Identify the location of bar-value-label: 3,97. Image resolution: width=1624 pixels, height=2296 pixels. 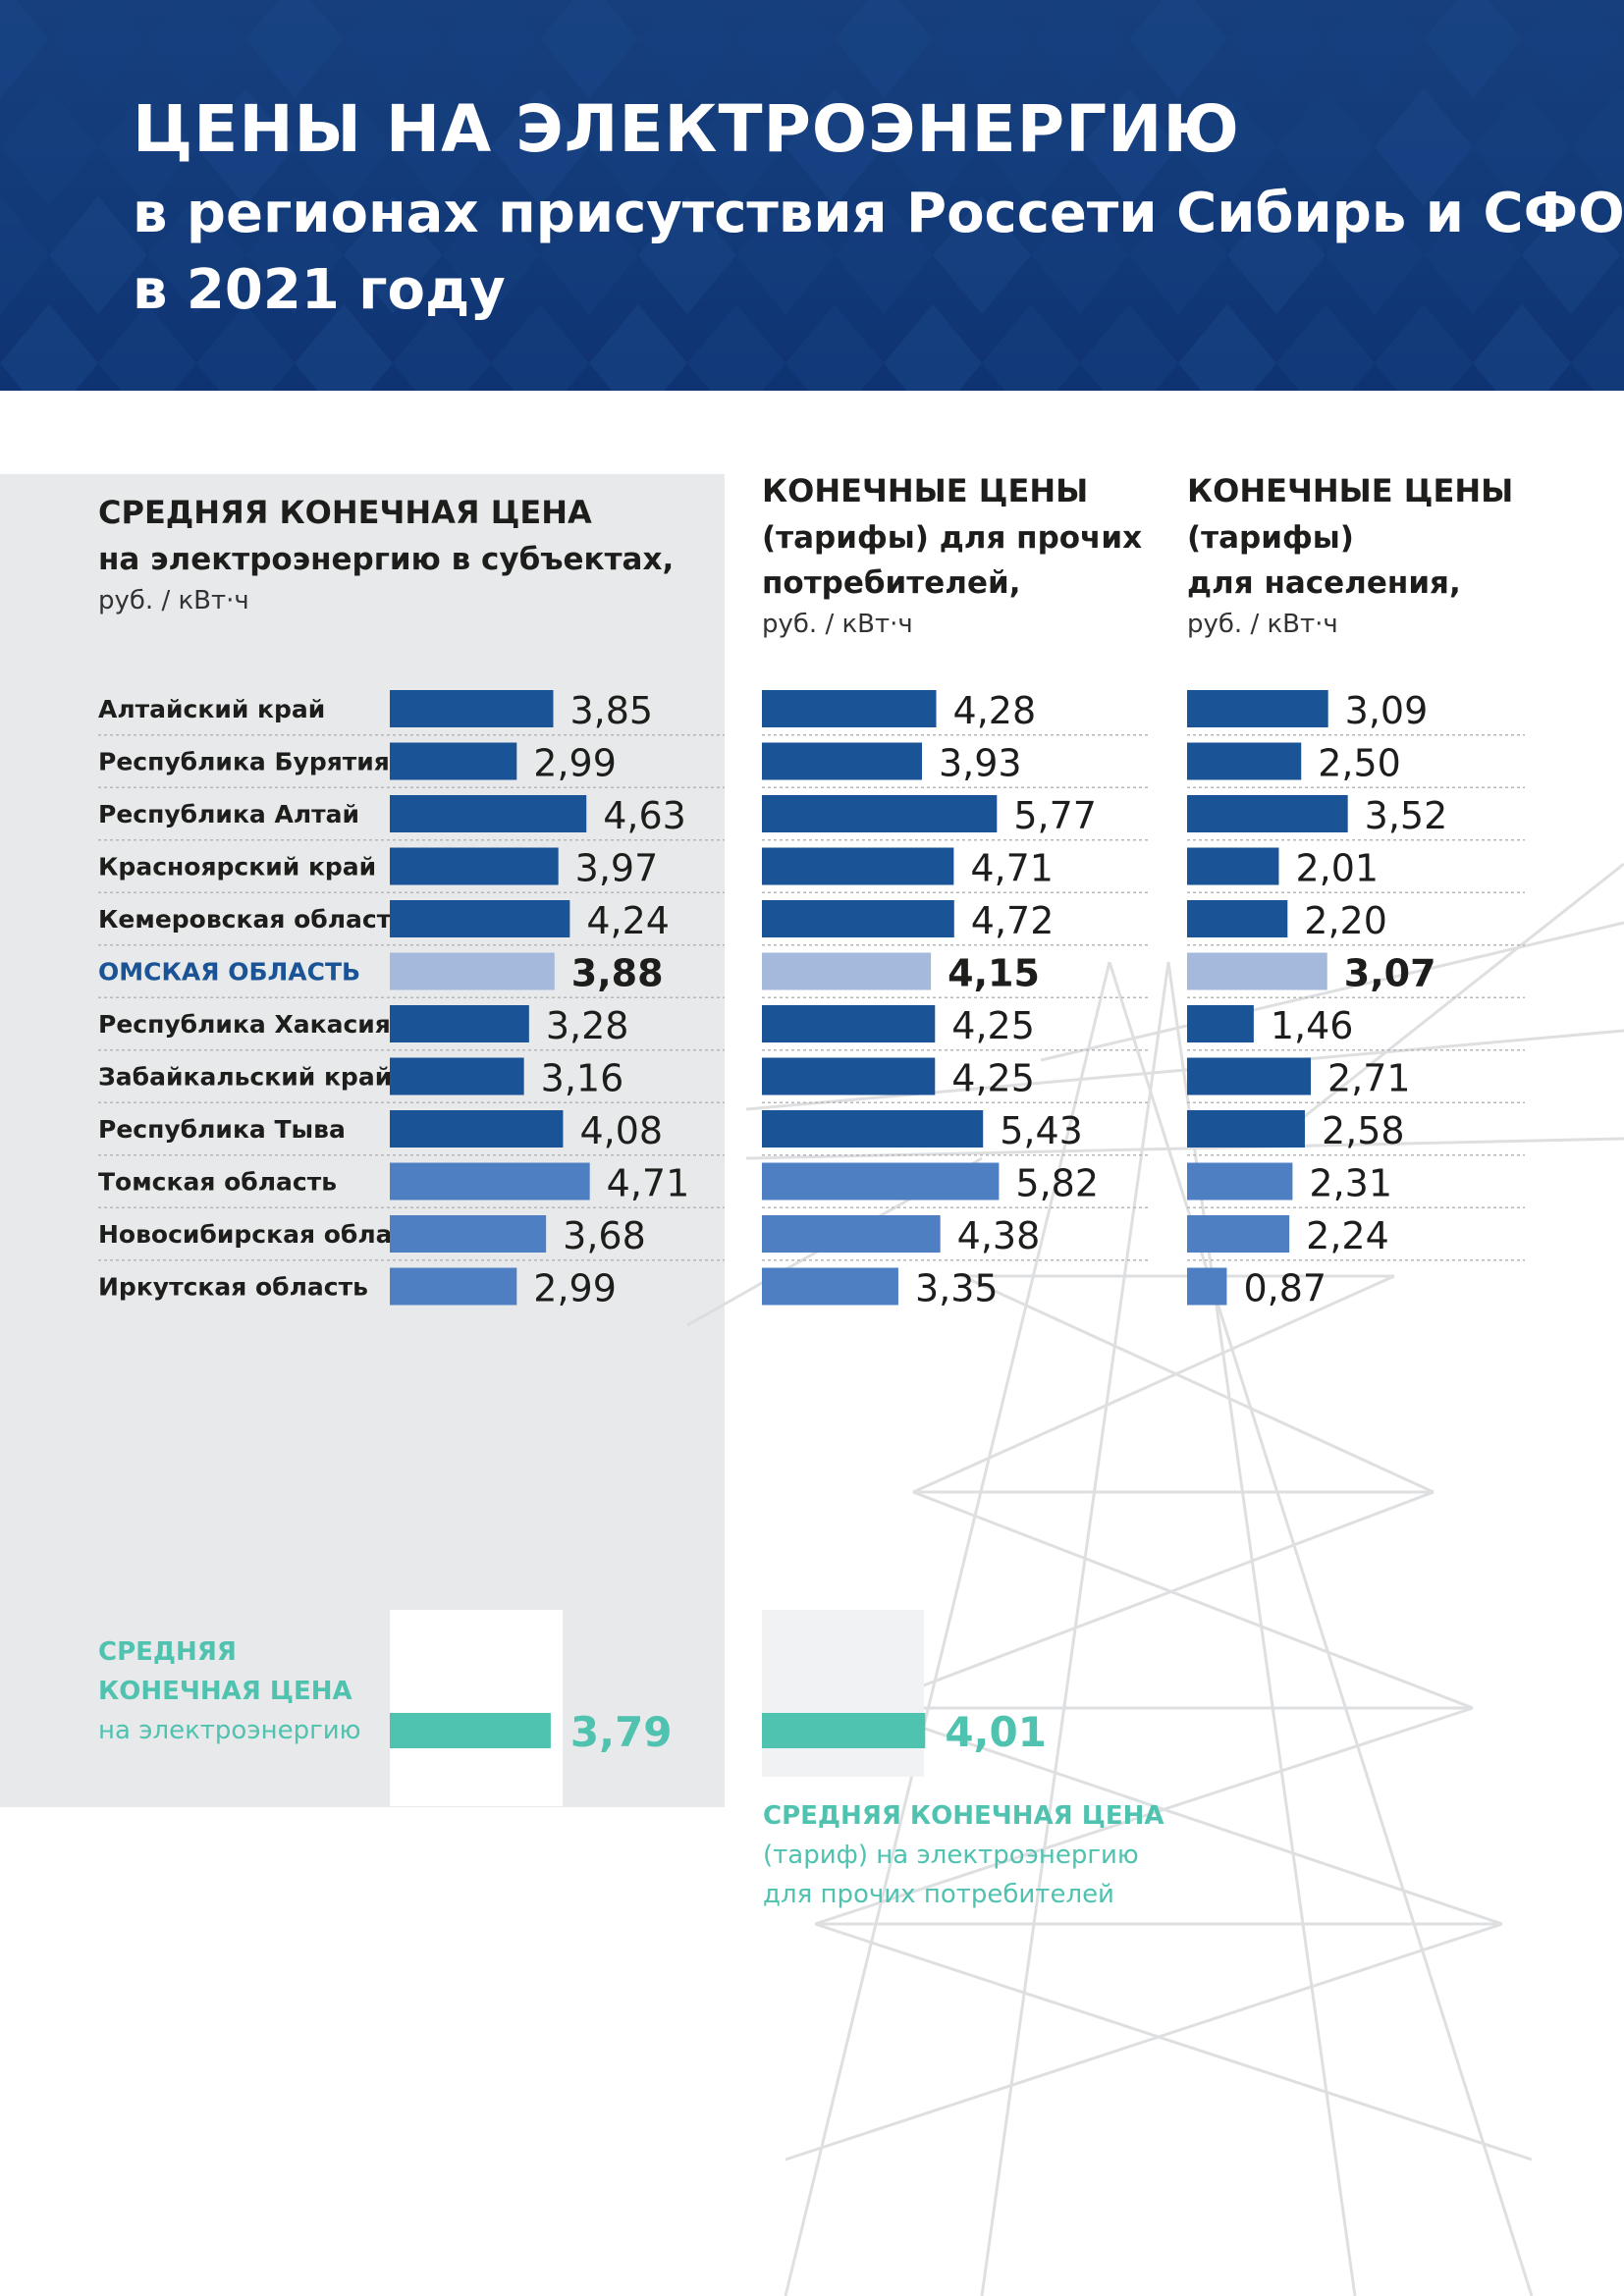
(617, 869).